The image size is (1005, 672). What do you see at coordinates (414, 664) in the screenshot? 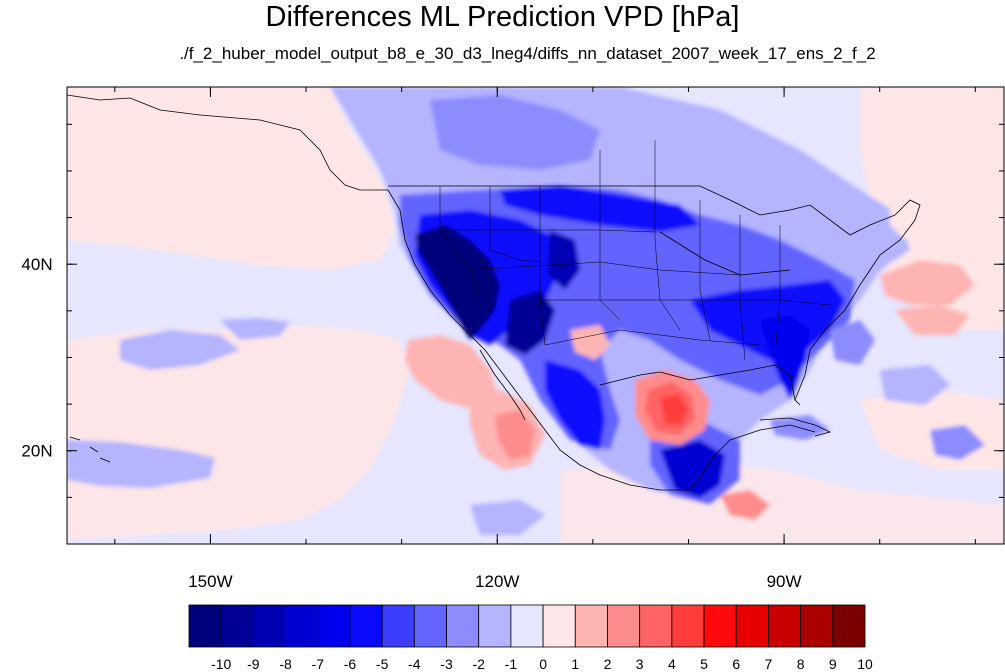
I see `colorbar-label: -4` at bounding box center [414, 664].